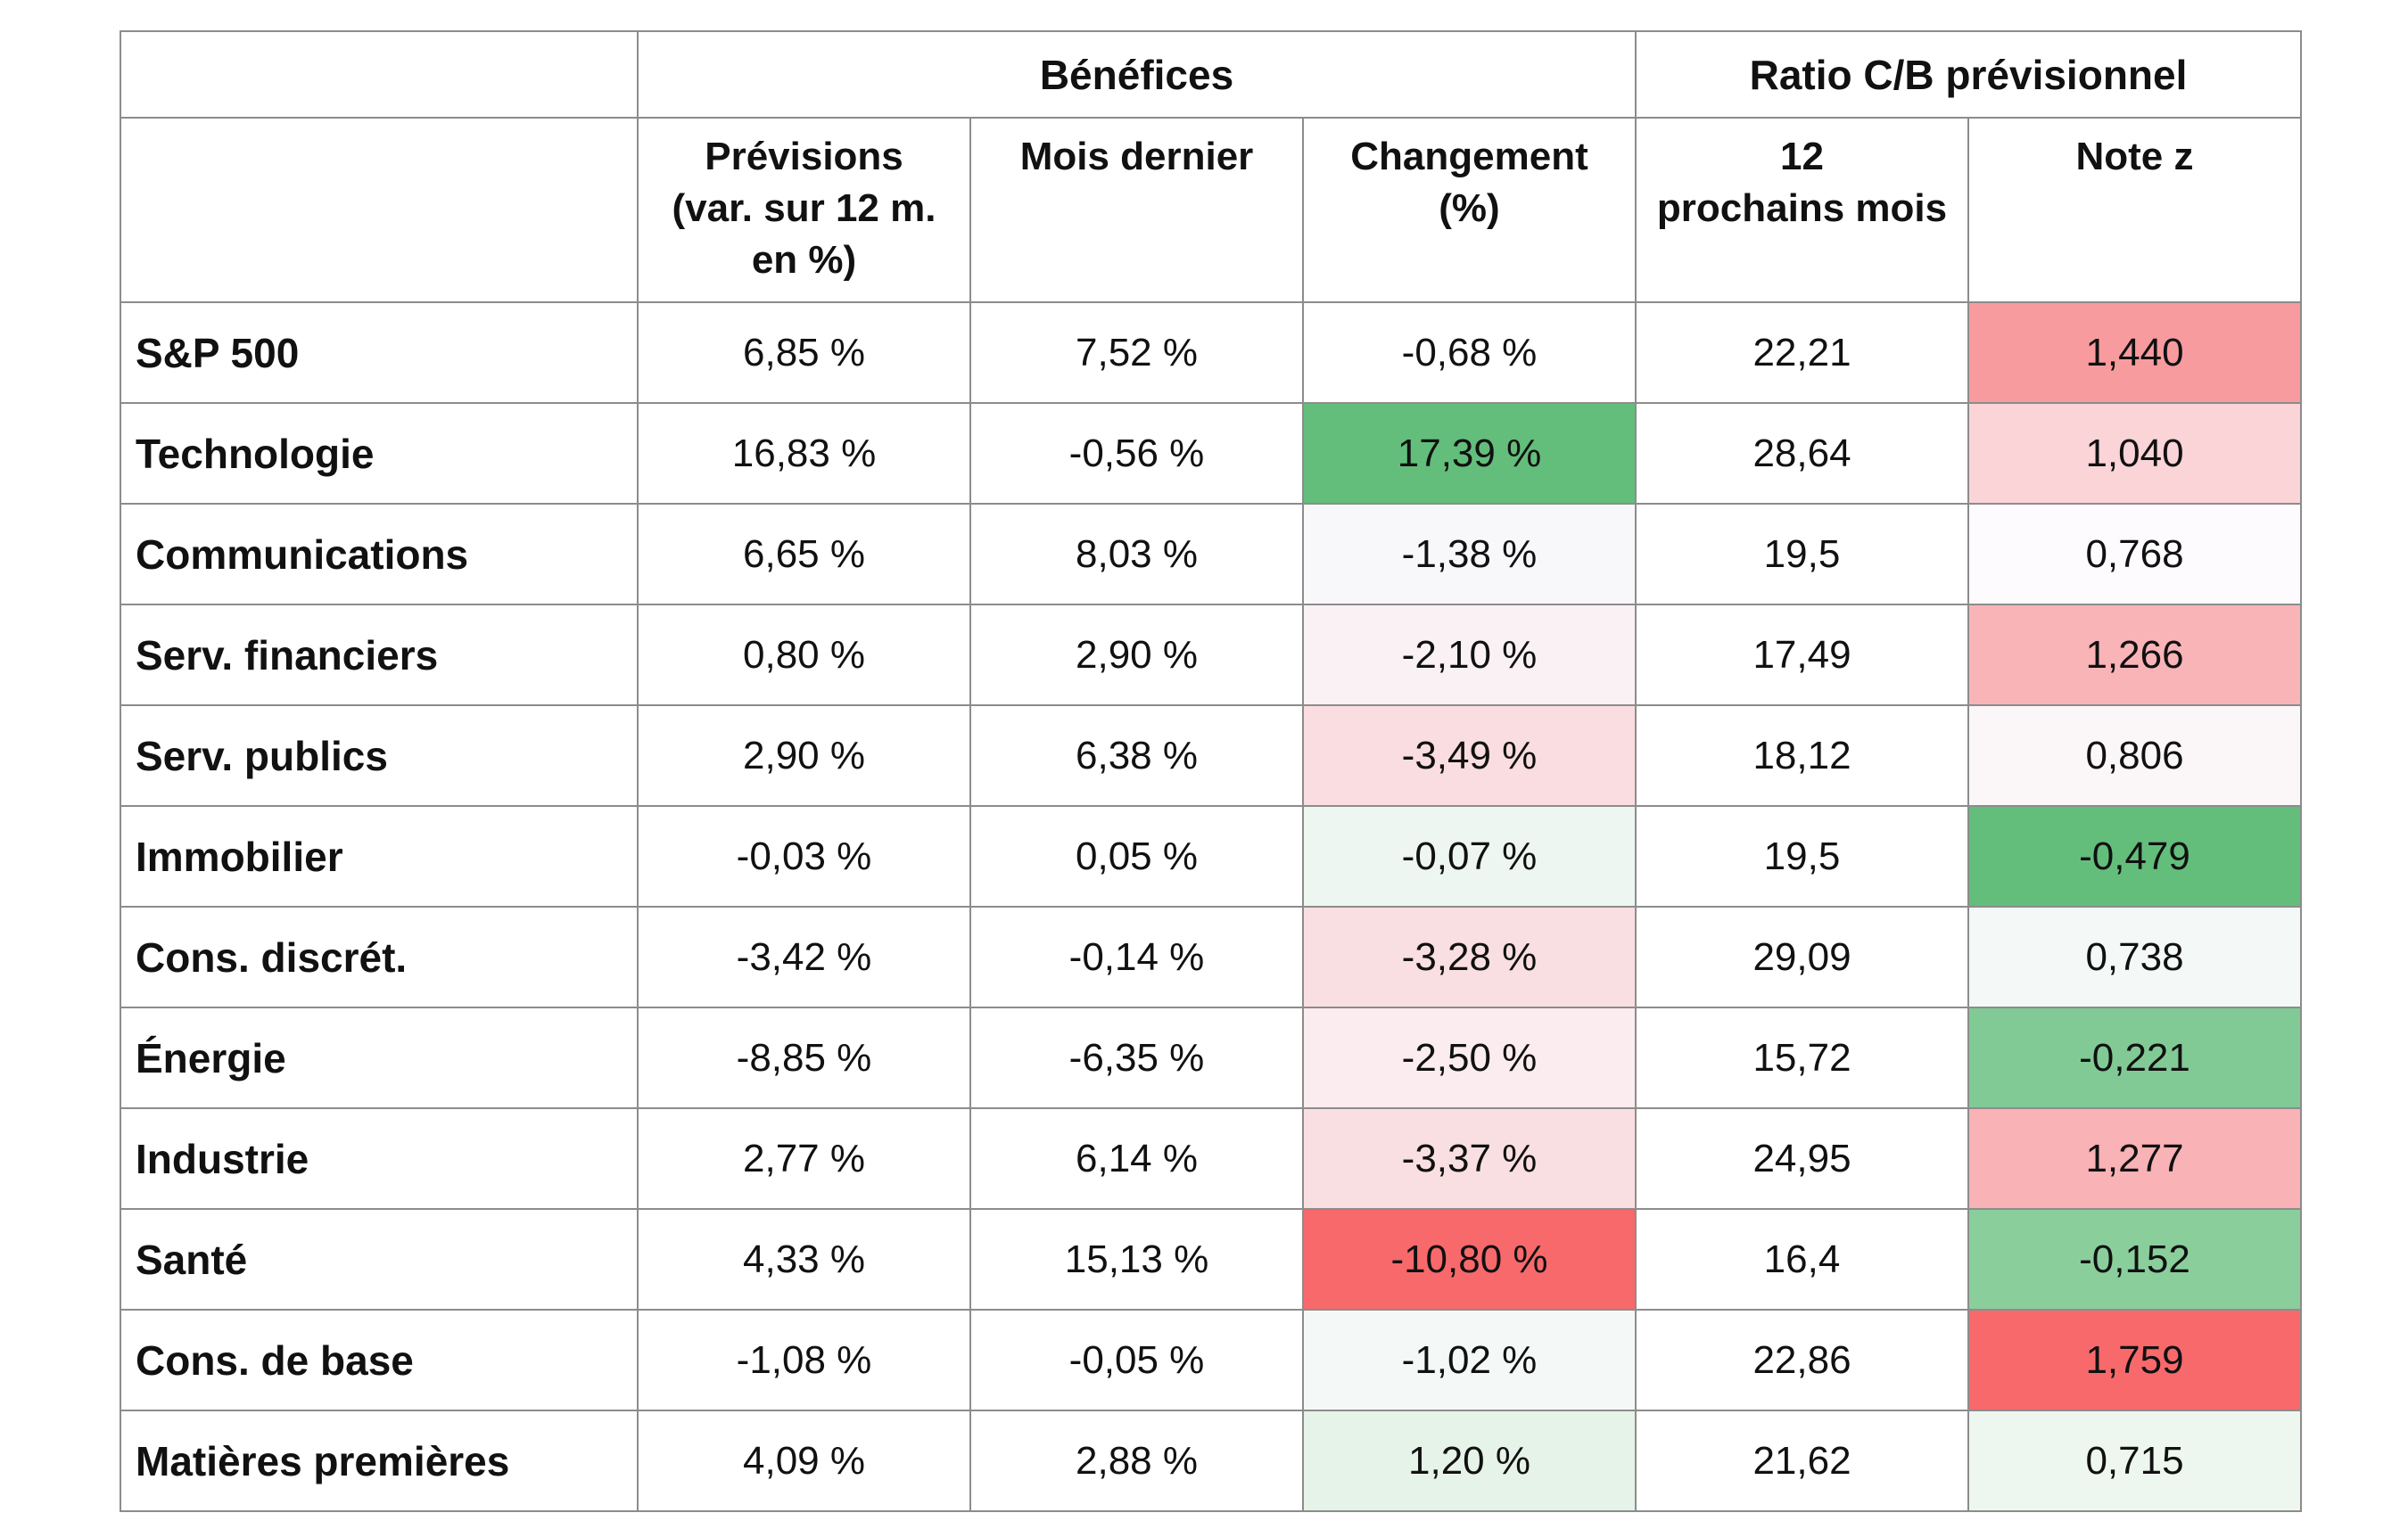 The width and height of the screenshot is (2408, 1521). I want to click on mois-dernier-cell: 2,88 %, so click(1136, 1461).